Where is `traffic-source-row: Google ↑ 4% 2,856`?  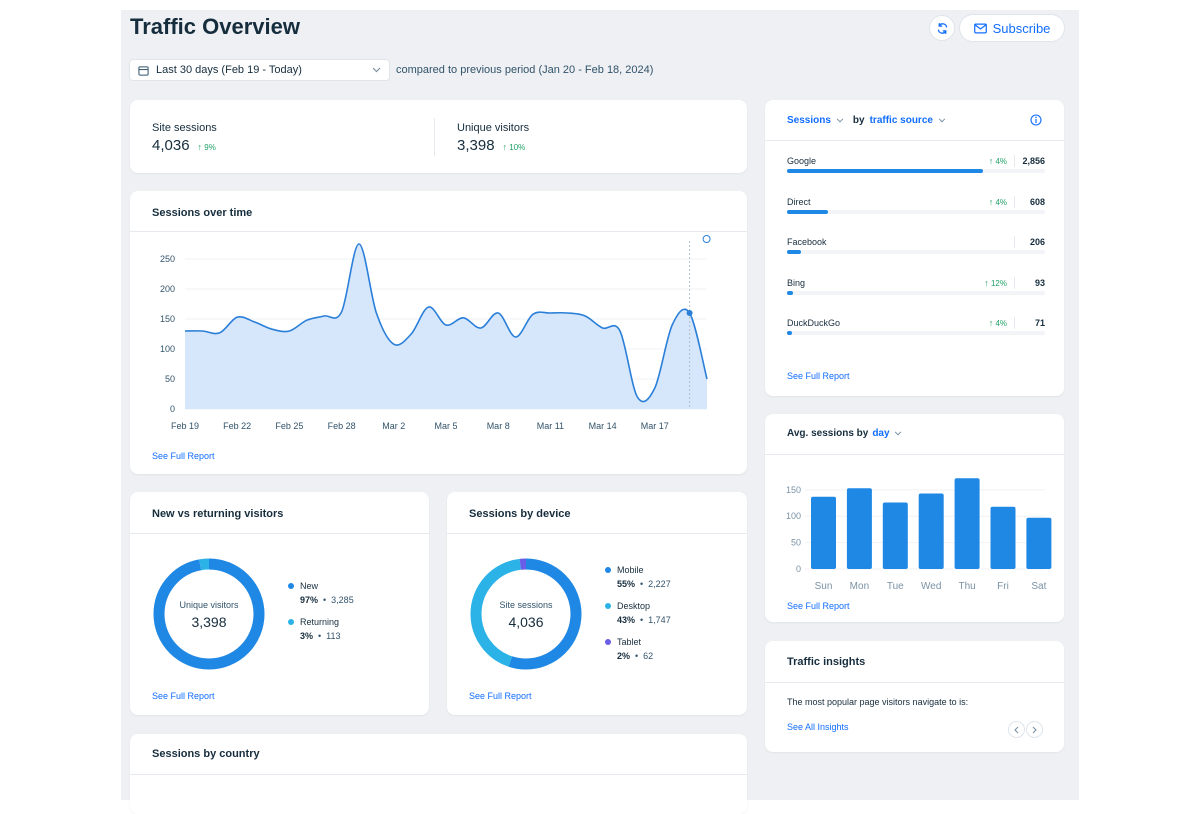
traffic-source-row: Google ↑ 4% 2,856 is located at coordinates (916, 176).